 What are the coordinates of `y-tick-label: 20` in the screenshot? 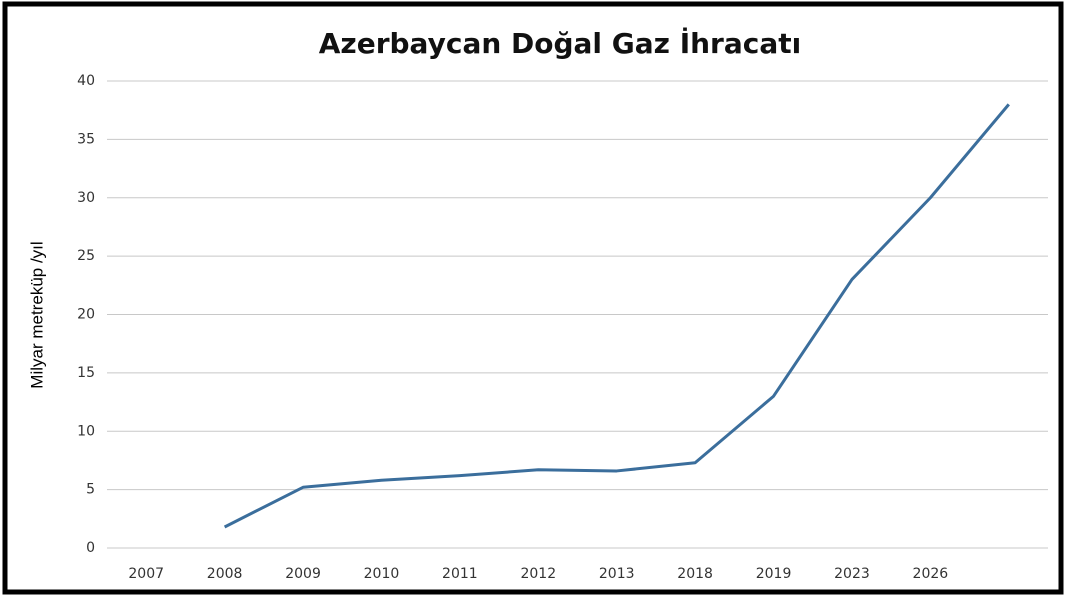 It's located at (86, 315).